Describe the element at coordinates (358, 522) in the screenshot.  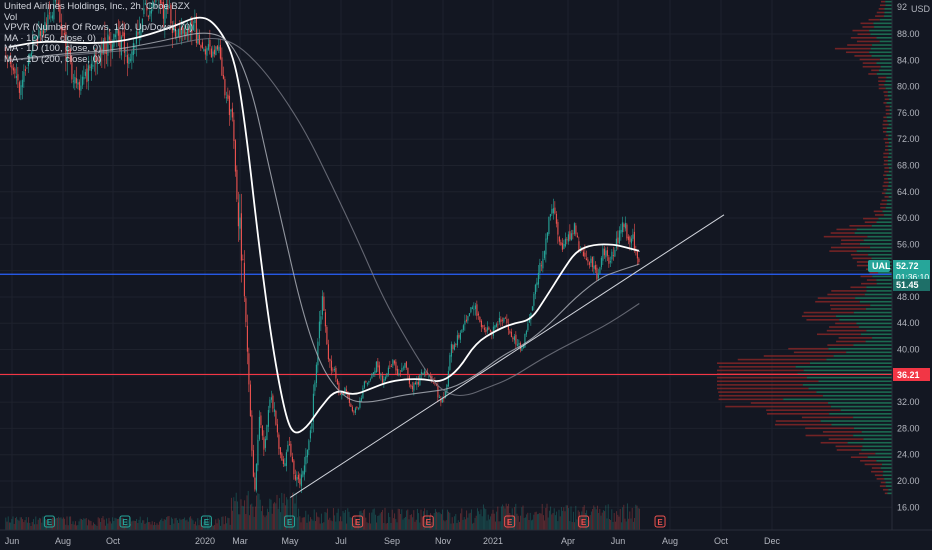
I see `earnings-marker-label: E` at that location.